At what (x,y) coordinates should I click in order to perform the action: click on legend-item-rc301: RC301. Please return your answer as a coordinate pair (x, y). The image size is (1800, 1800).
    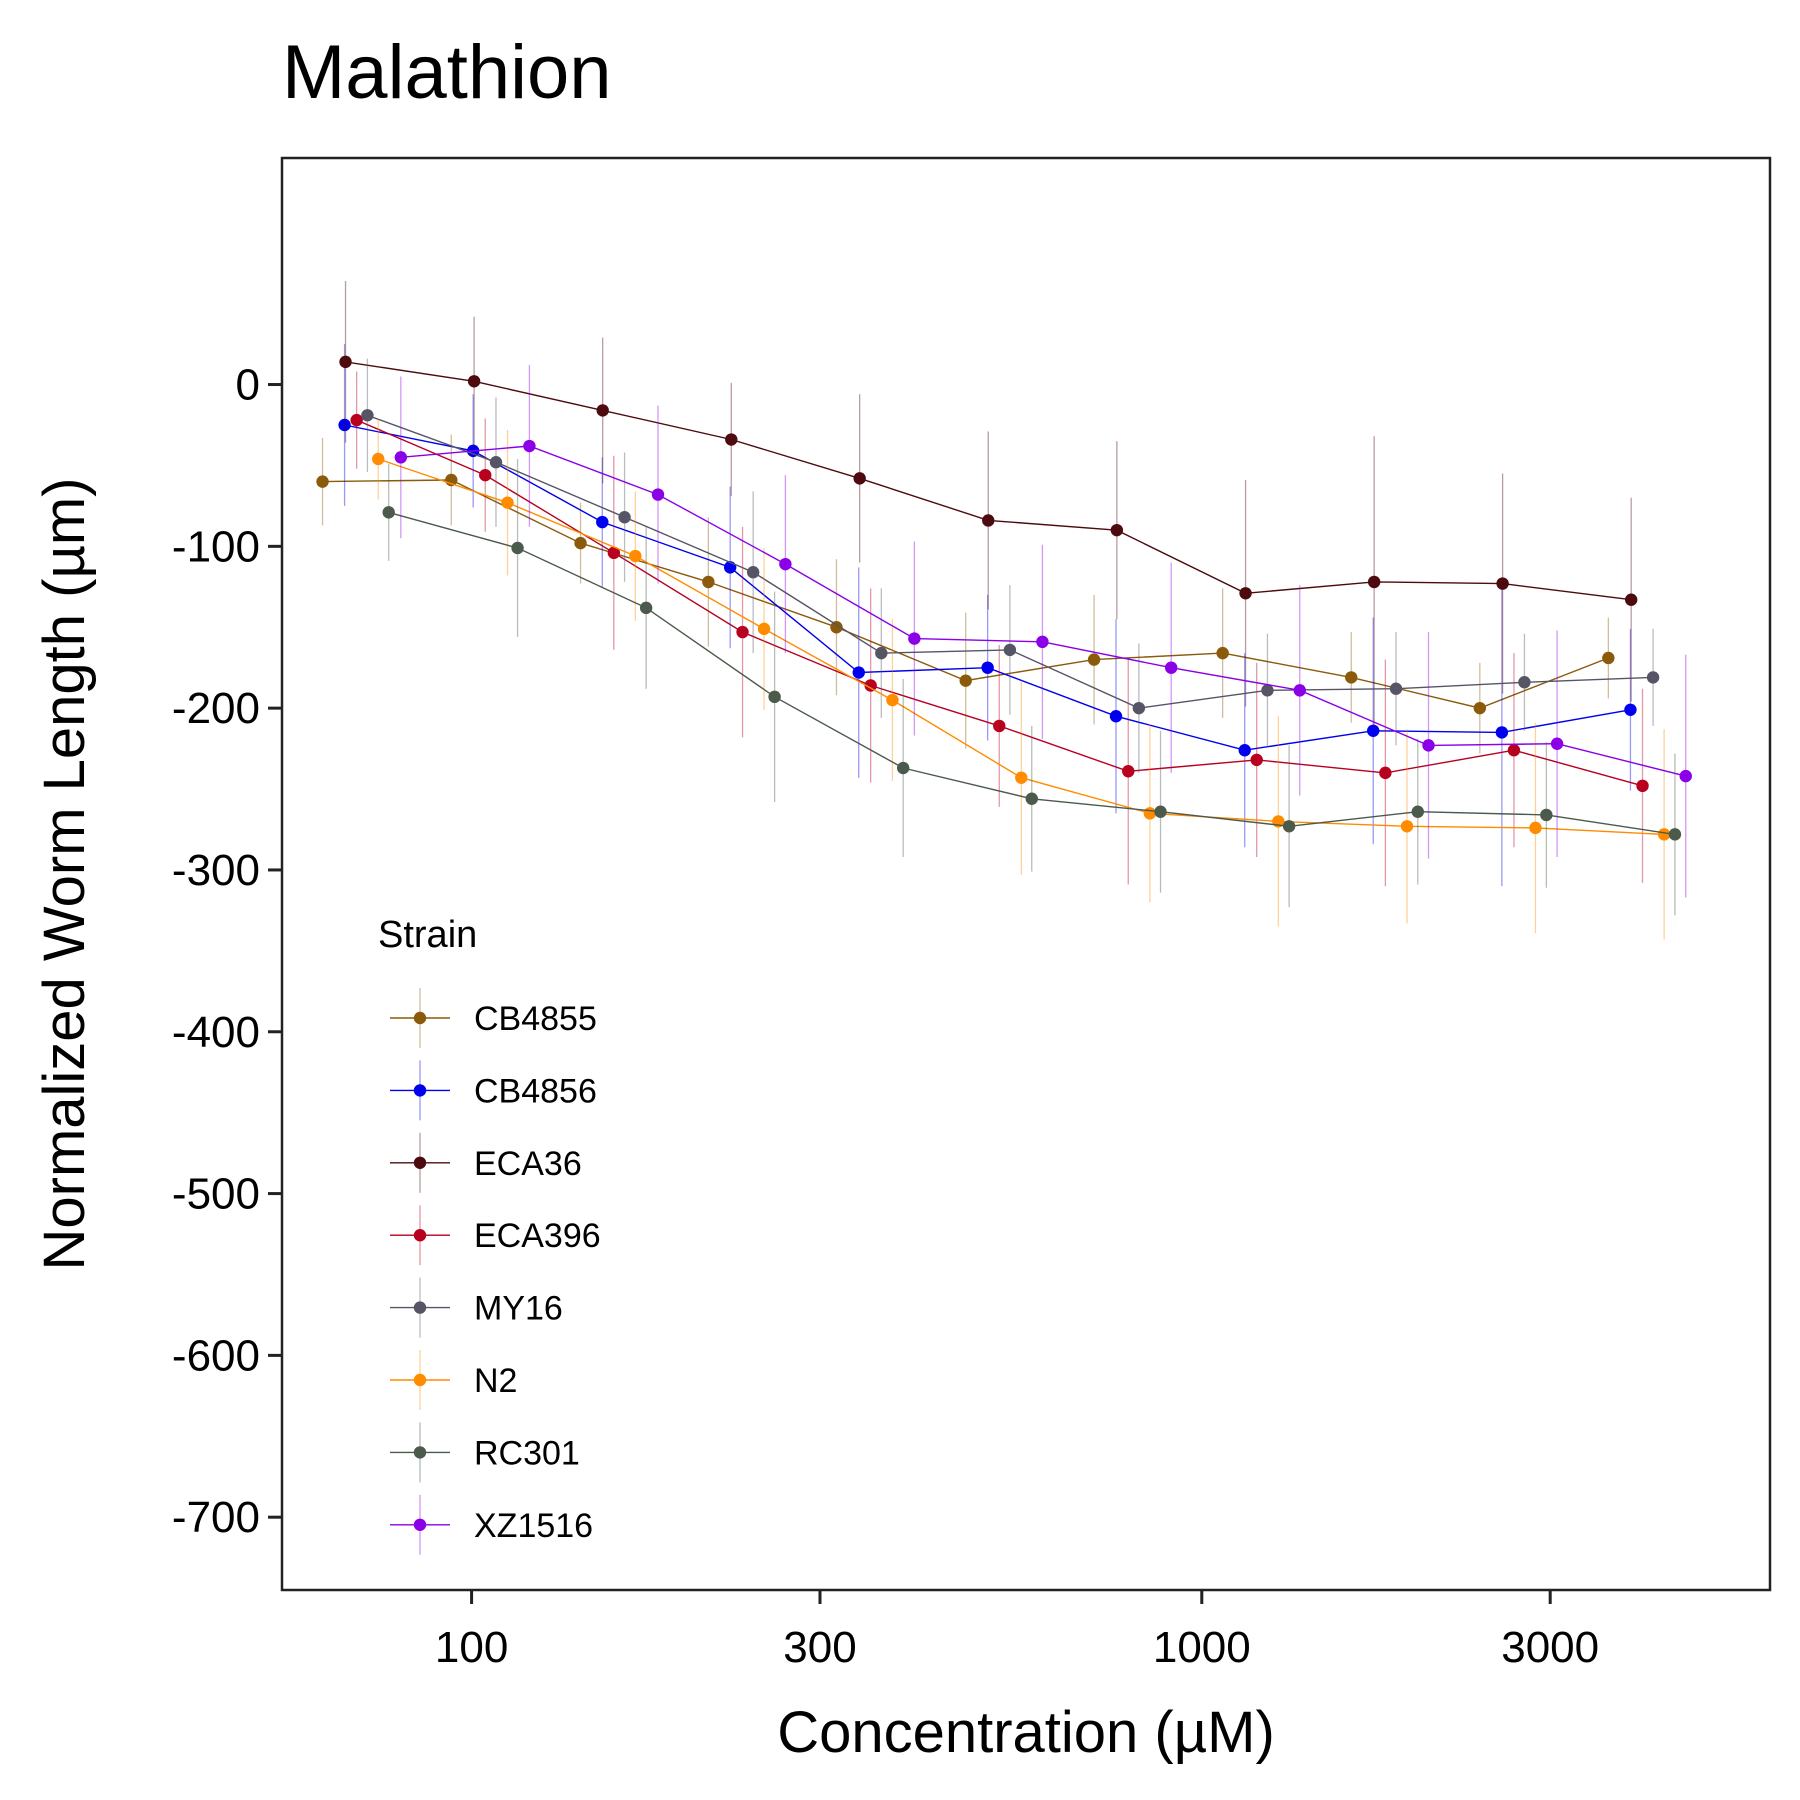
    Looking at the image, I should click on (485, 1452).